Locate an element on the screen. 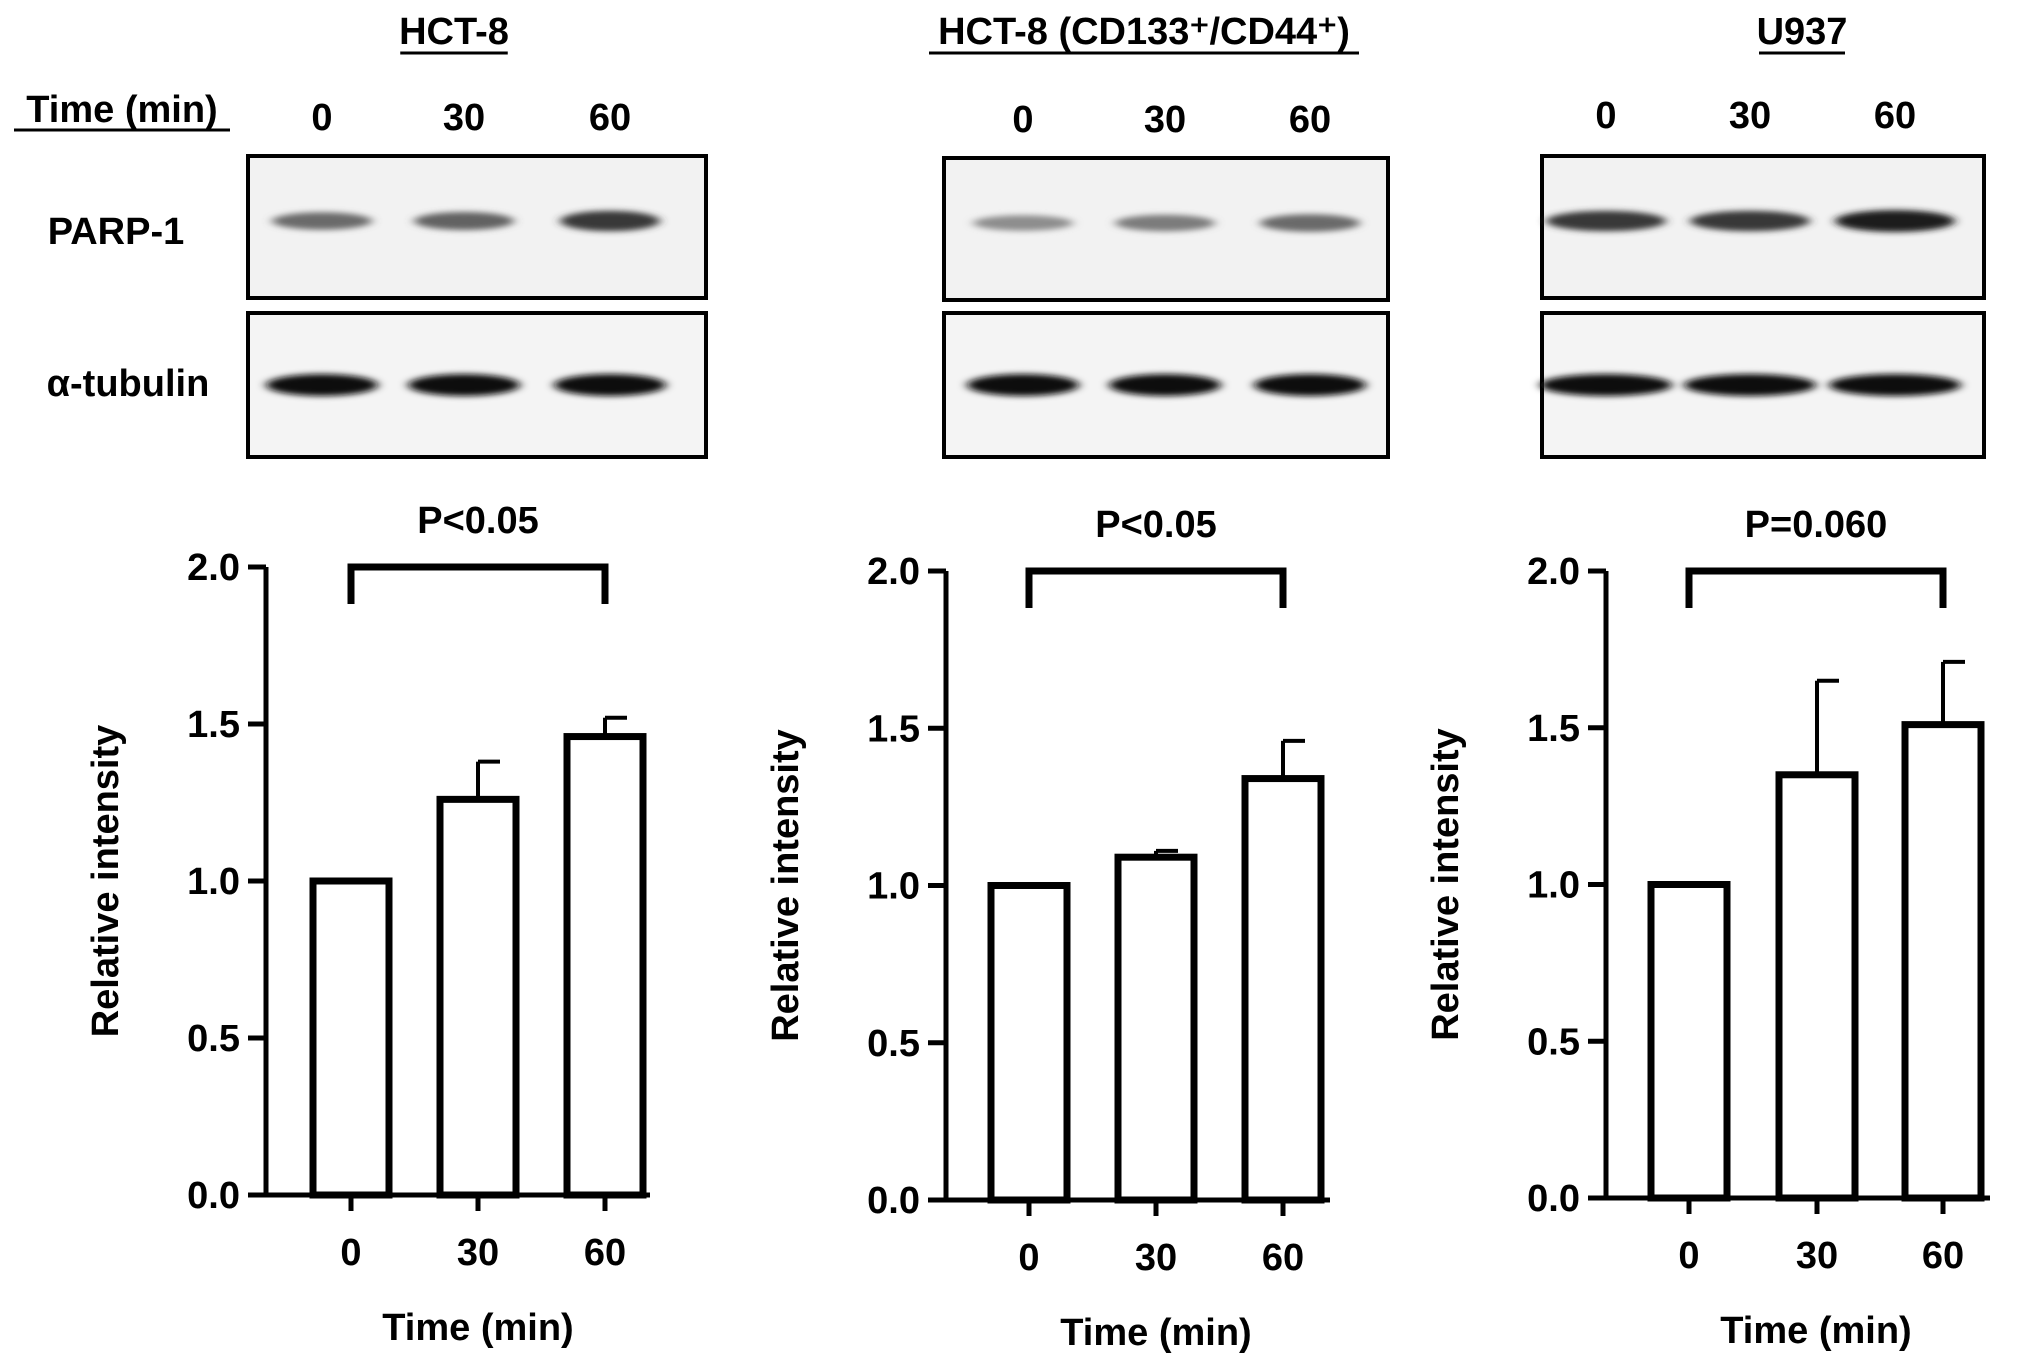 This screenshot has width=2031, height=1363. blot-panel-2: U937 0 30 60 is located at coordinates (1763, 235).